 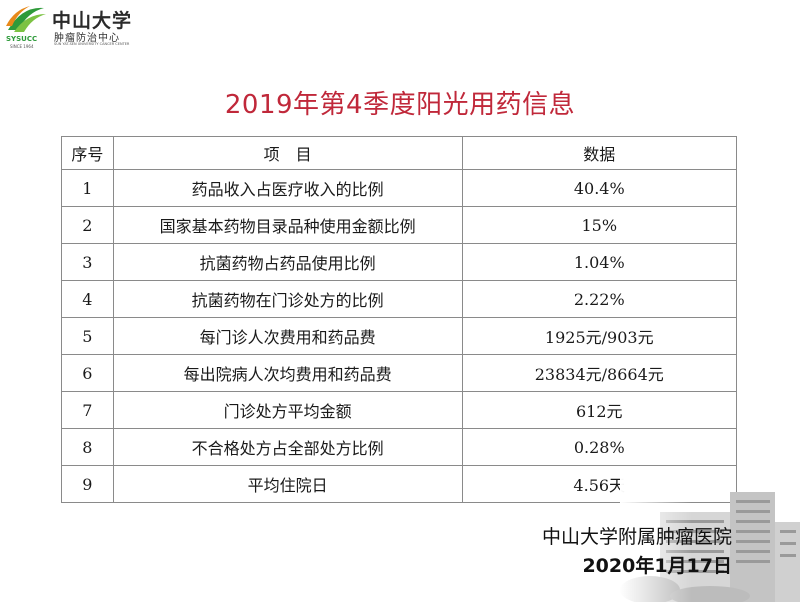 I want to click on table-row: 1 药品收入占医疗收入的比例 40.4%, so click(x=399, y=188).